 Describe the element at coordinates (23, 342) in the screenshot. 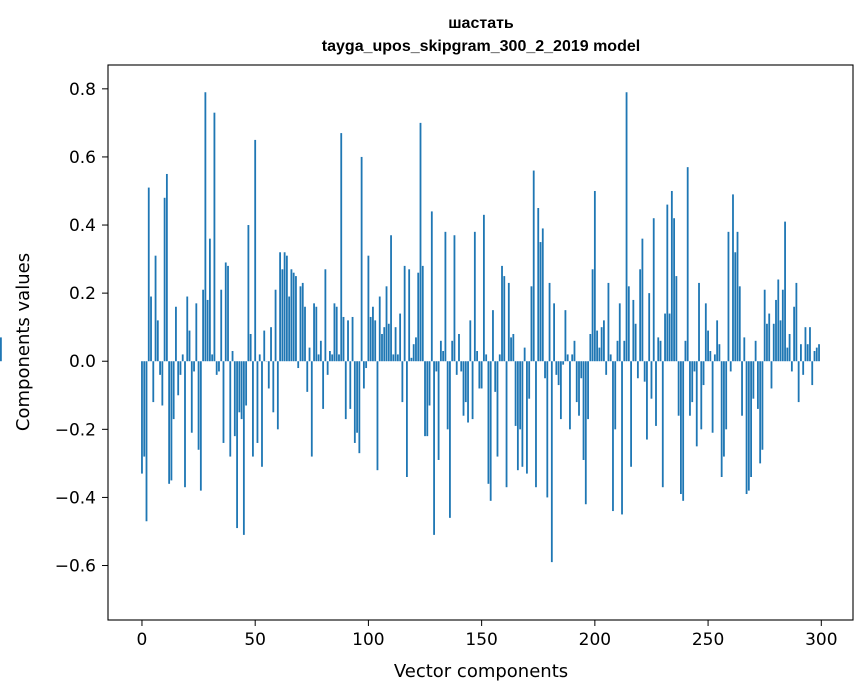

I see `y-axis-label: Components values` at that location.